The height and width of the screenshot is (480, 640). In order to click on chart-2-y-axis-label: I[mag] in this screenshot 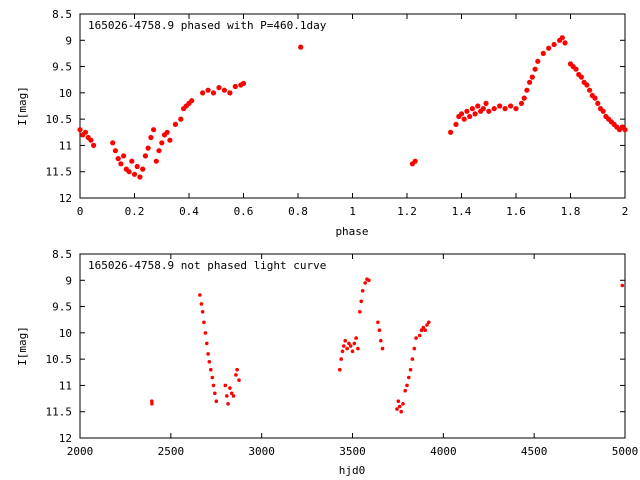, I will do `click(22, 346)`.